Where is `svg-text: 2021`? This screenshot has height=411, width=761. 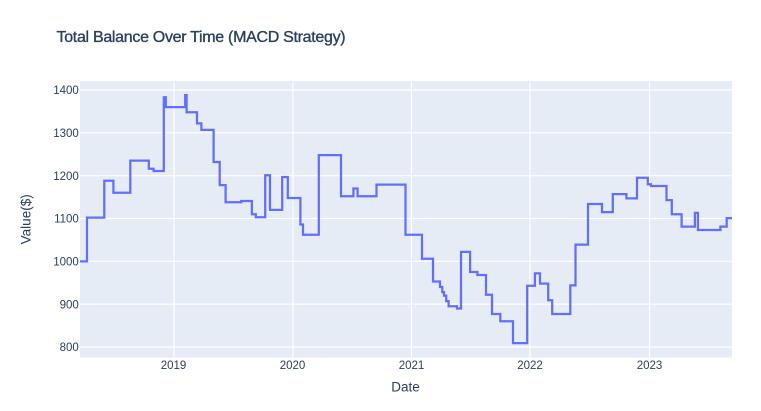 svg-text: 2021 is located at coordinates (412, 366).